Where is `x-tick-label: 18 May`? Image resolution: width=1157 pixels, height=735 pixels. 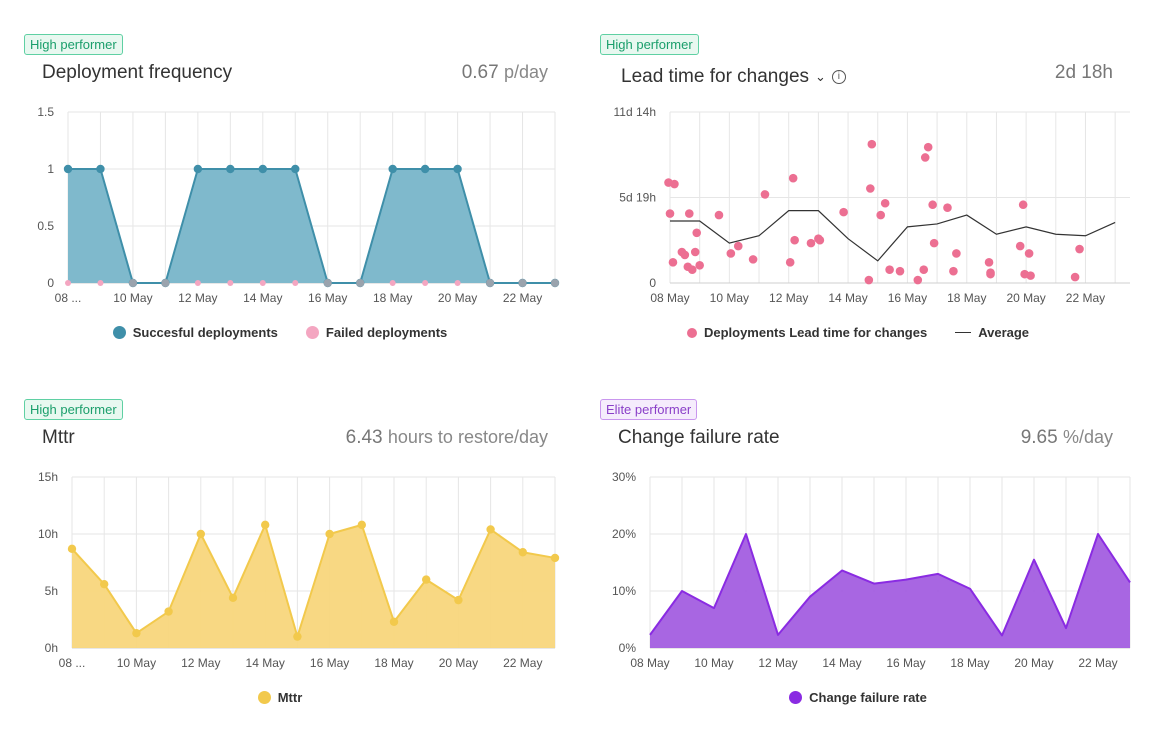
x-tick-label: 18 May is located at coordinates (393, 663).